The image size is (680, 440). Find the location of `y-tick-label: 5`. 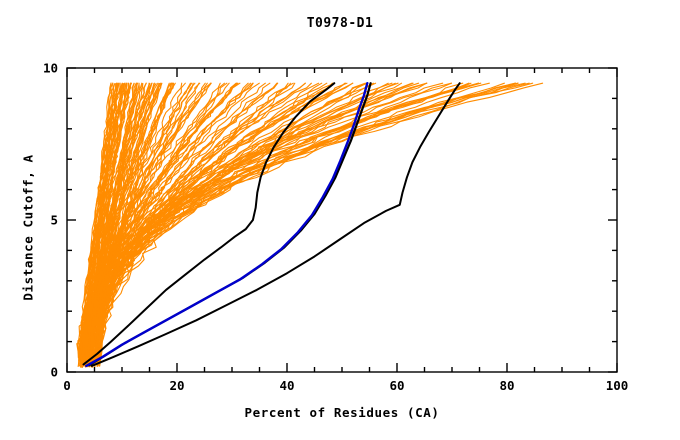

y-tick-label: 5 is located at coordinates (54, 220).